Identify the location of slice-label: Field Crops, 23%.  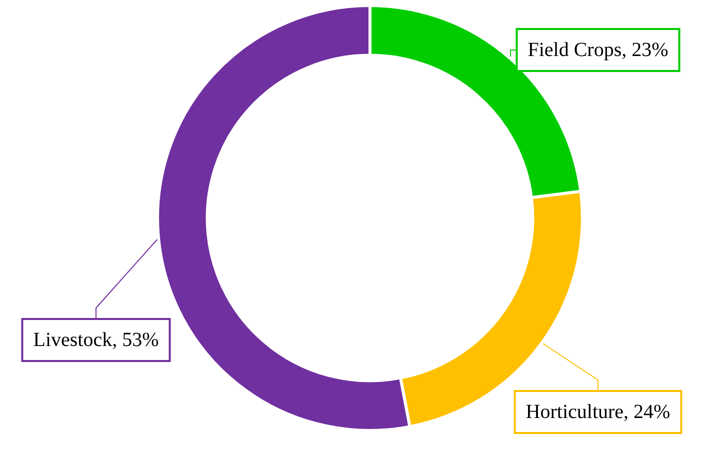
(598, 50).